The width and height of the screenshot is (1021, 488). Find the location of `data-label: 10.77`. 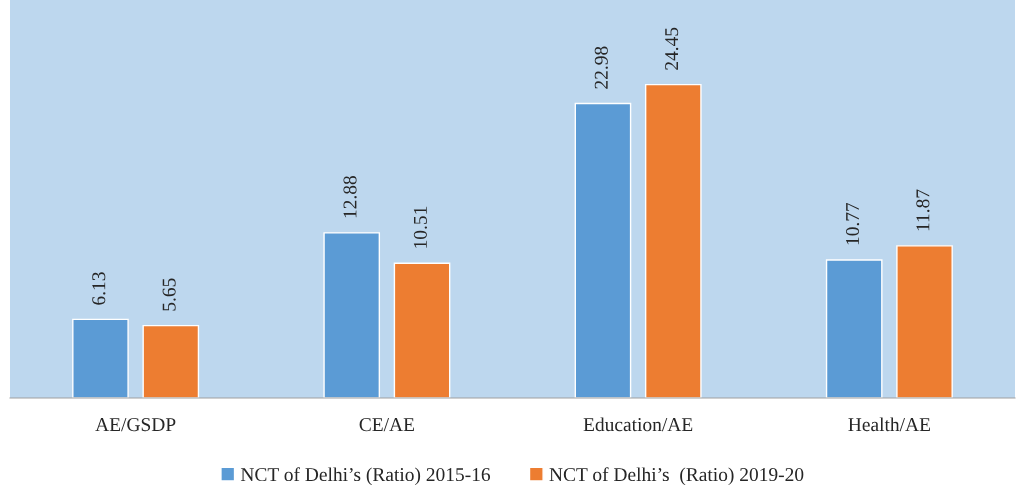

data-label: 10.77 is located at coordinates (852, 223).